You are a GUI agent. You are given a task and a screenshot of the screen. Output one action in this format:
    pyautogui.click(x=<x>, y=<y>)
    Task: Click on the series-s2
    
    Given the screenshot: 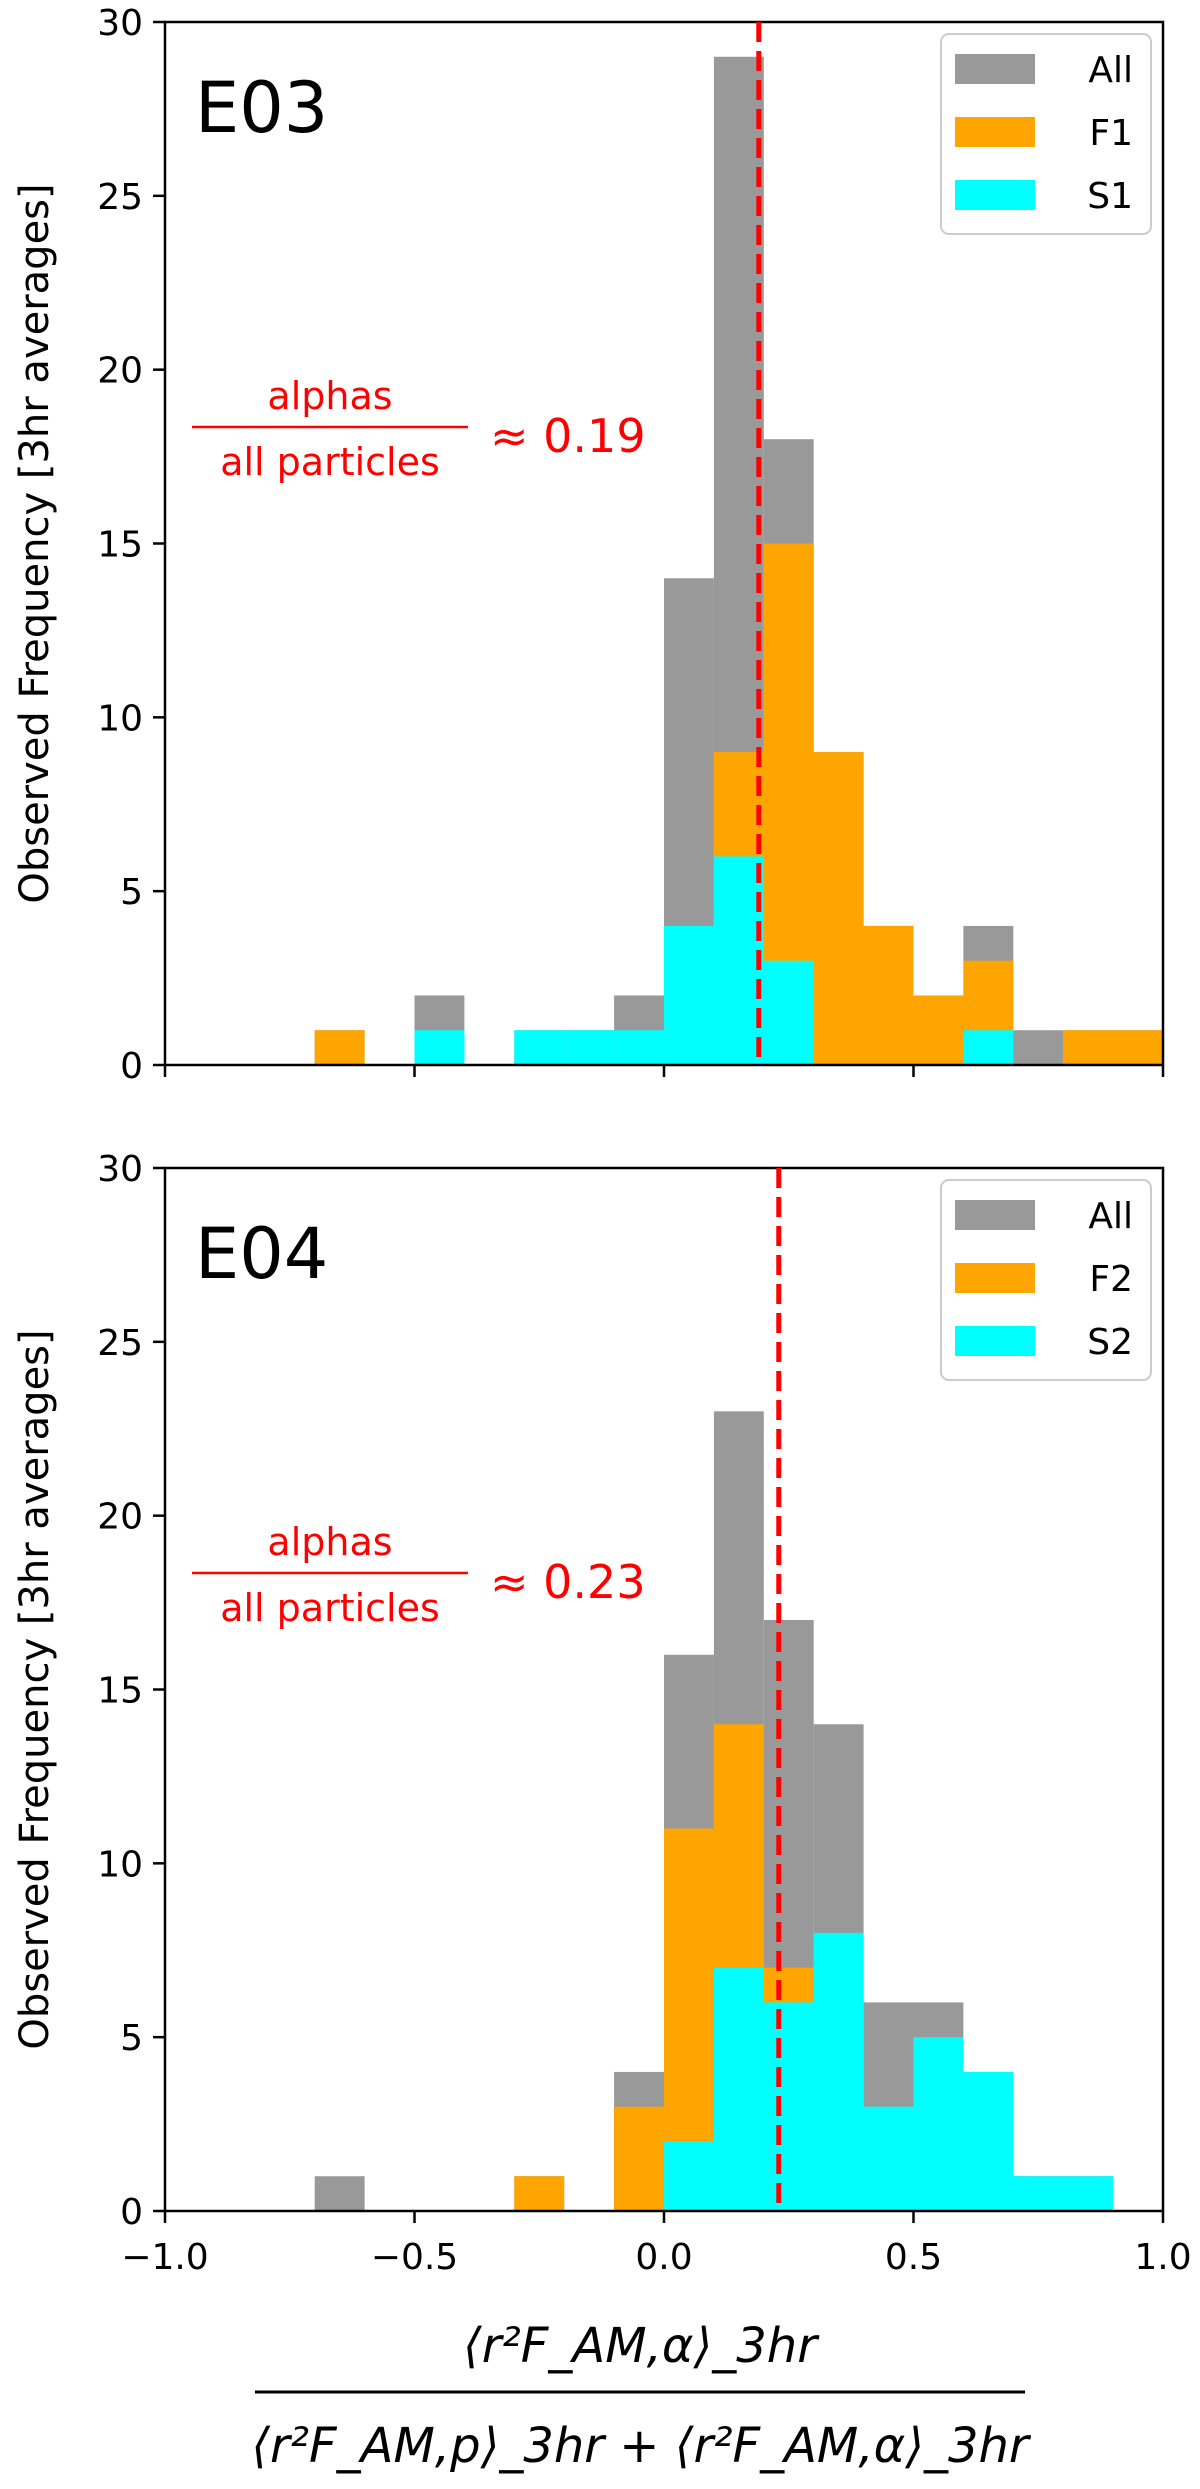 What is the action you would take?
    pyautogui.click(x=889, y=2071)
    